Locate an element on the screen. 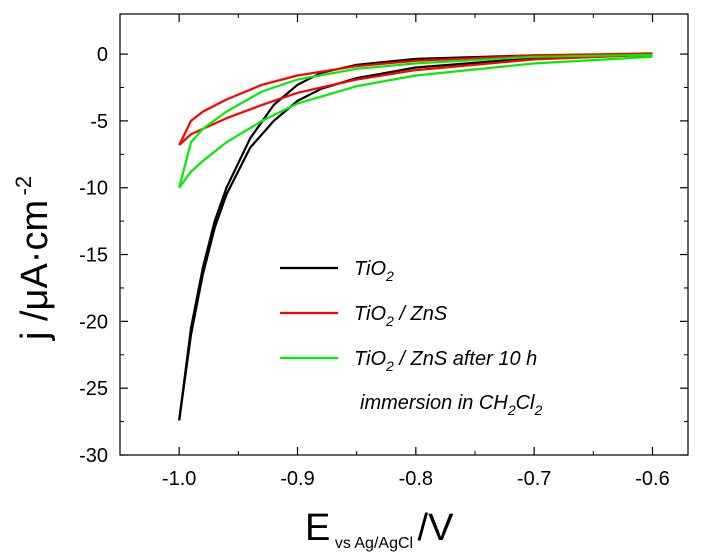 The height and width of the screenshot is (559, 706). x-tick-label: -0.8 is located at coordinates (416, 479).